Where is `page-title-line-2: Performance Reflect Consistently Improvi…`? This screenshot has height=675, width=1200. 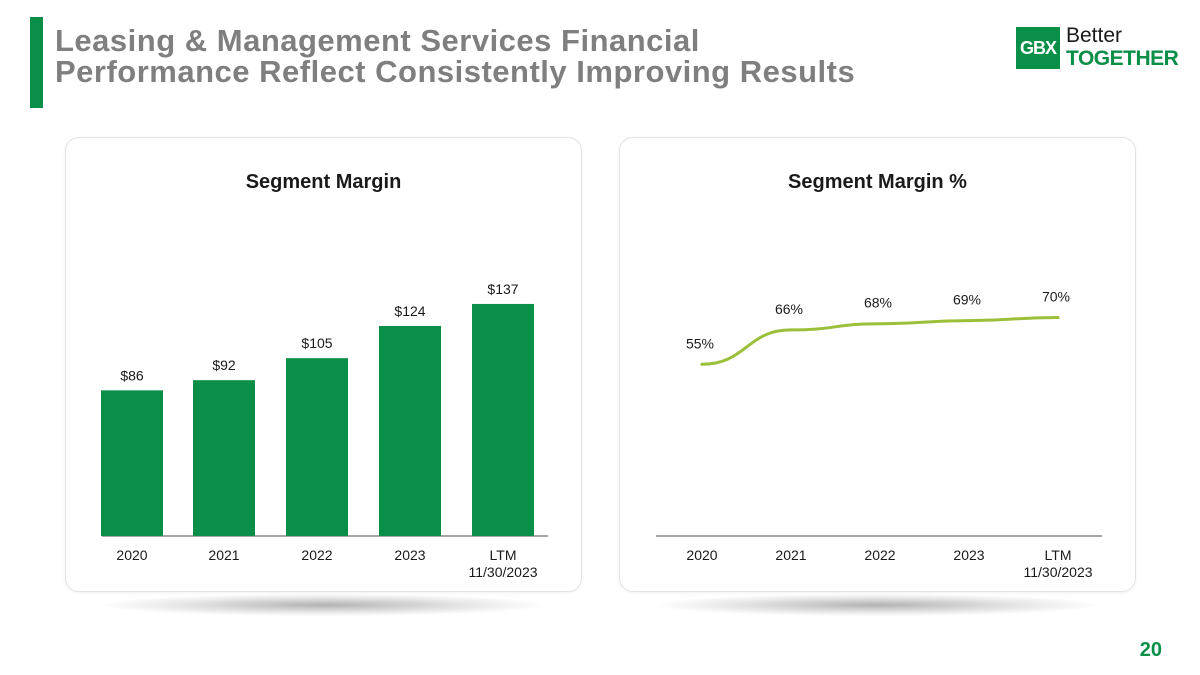 page-title-line-2: Performance Reflect Consistently Improvi… is located at coordinates (455, 71).